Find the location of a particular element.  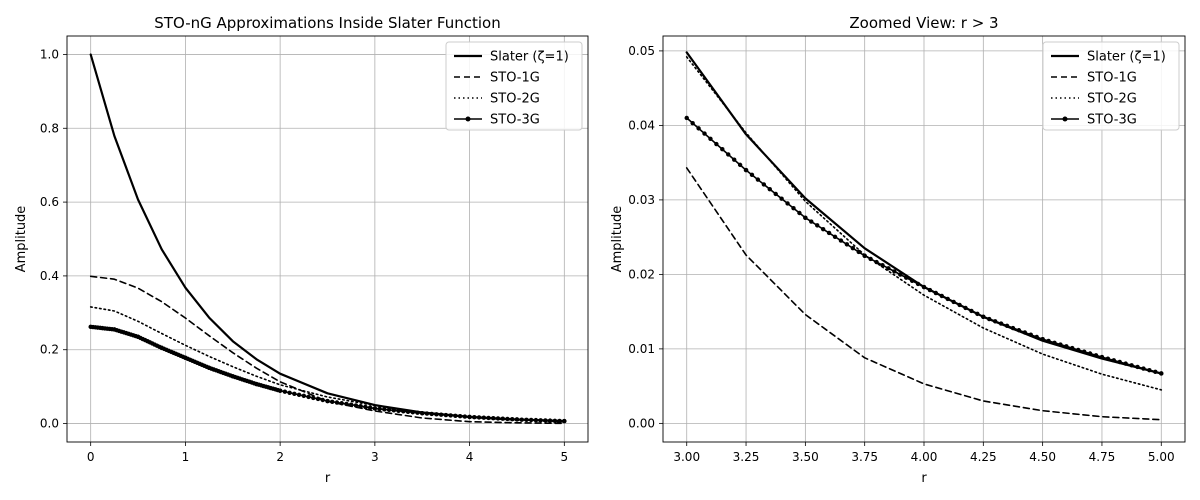

x-tick-label: 2 is located at coordinates (280, 457).